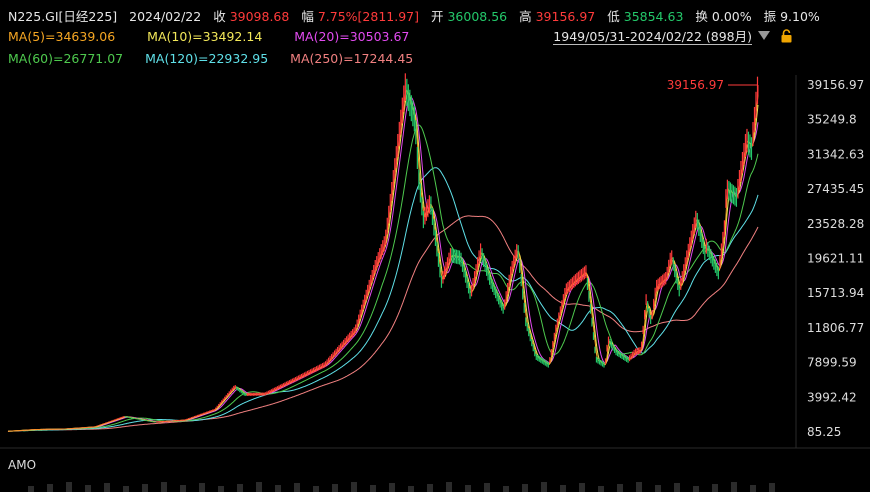  What do you see at coordinates (207, 58) in the screenshot?
I see `ma120-legend: MA(120)=22932.95` at bounding box center [207, 58].